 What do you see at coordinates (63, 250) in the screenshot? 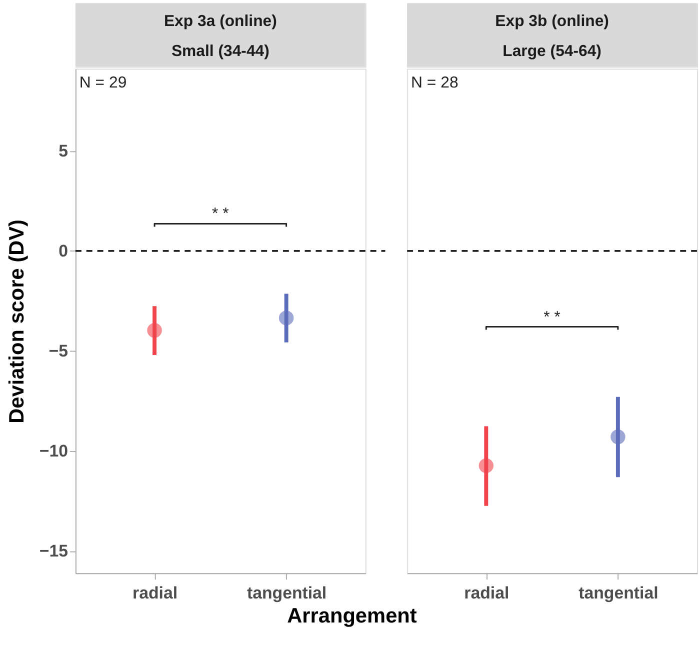
I see `y-tick-label: 0` at bounding box center [63, 250].